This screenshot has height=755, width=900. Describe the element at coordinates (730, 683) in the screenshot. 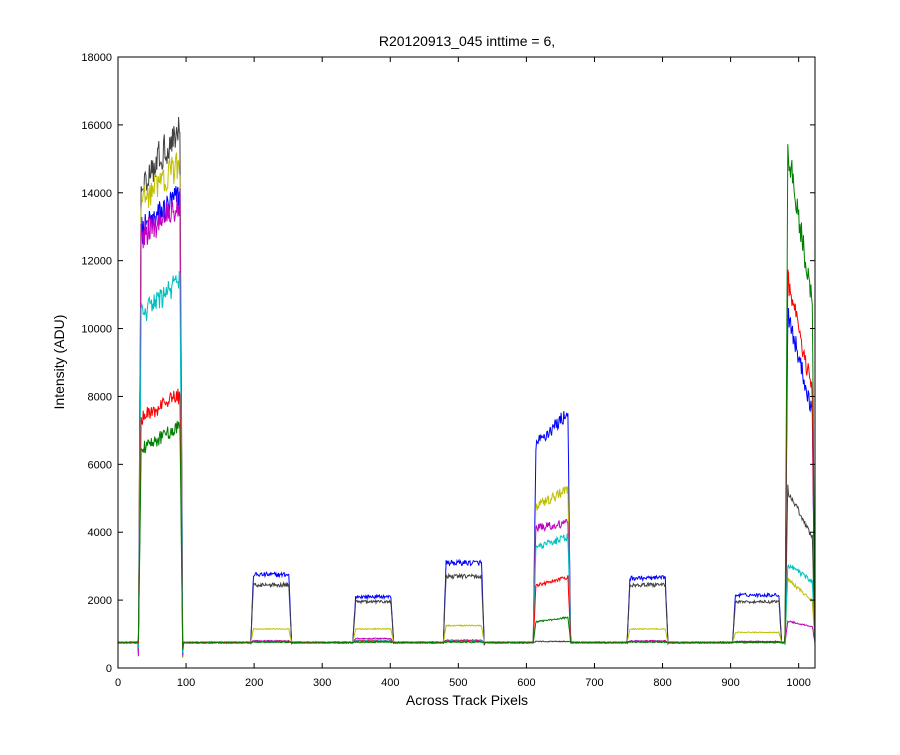

I see `x-tick-label: 900` at that location.